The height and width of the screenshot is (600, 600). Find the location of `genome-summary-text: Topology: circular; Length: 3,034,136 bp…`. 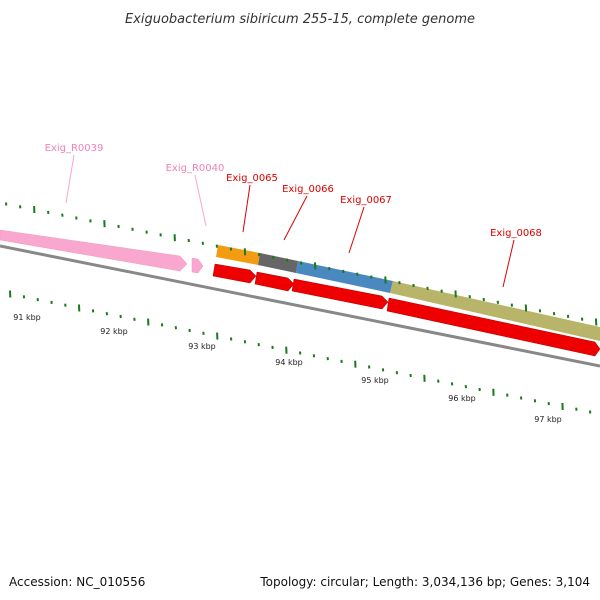

genome-summary-text: Topology: circular; Length: 3,034,136 bp… is located at coordinates (424, 582).